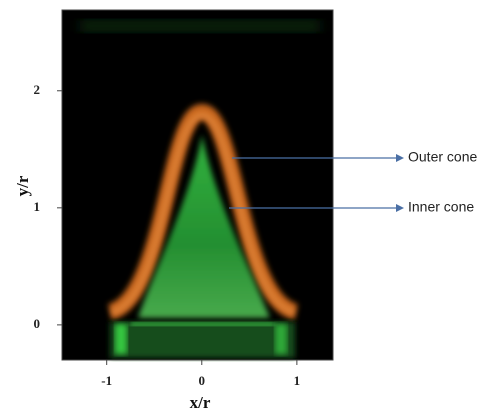  Describe the element at coordinates (297, 380) in the screenshot. I see `x-tick-label: 1` at that location.